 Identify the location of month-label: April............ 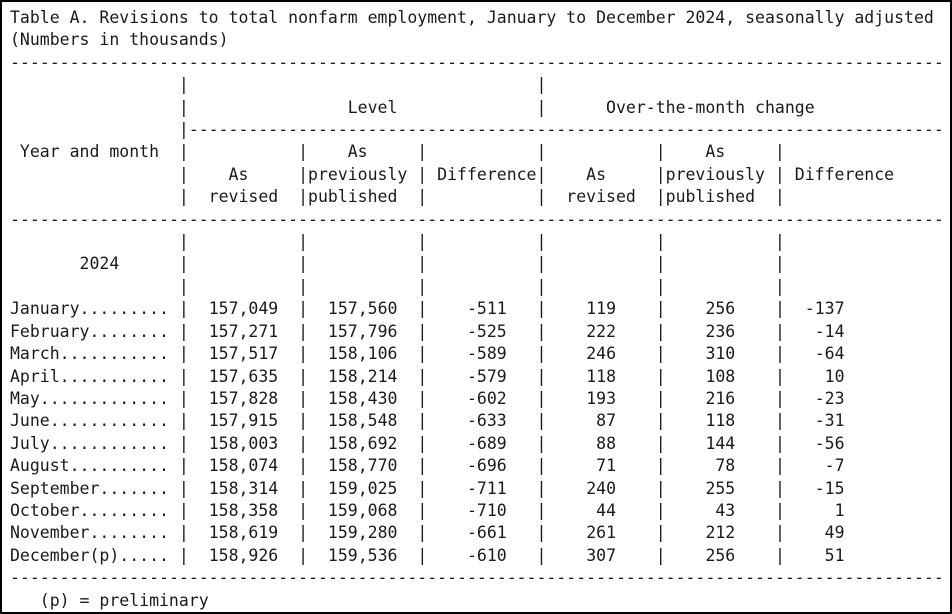
(94, 376).